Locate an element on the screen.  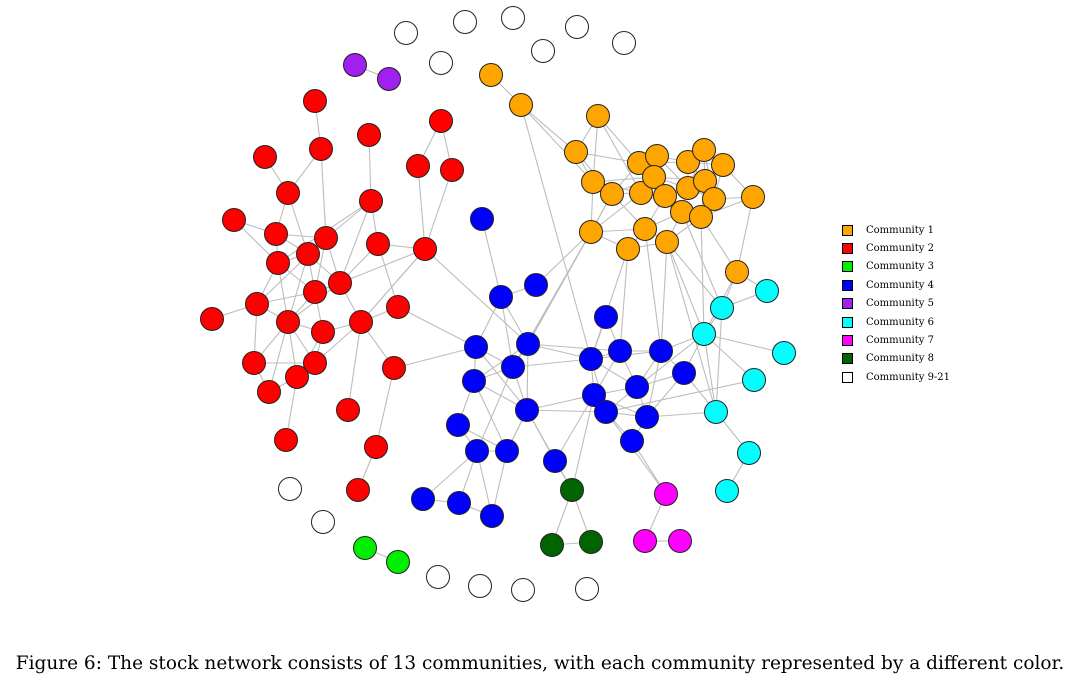
legend-item-community-2: Community 2 is located at coordinates (896, 248).